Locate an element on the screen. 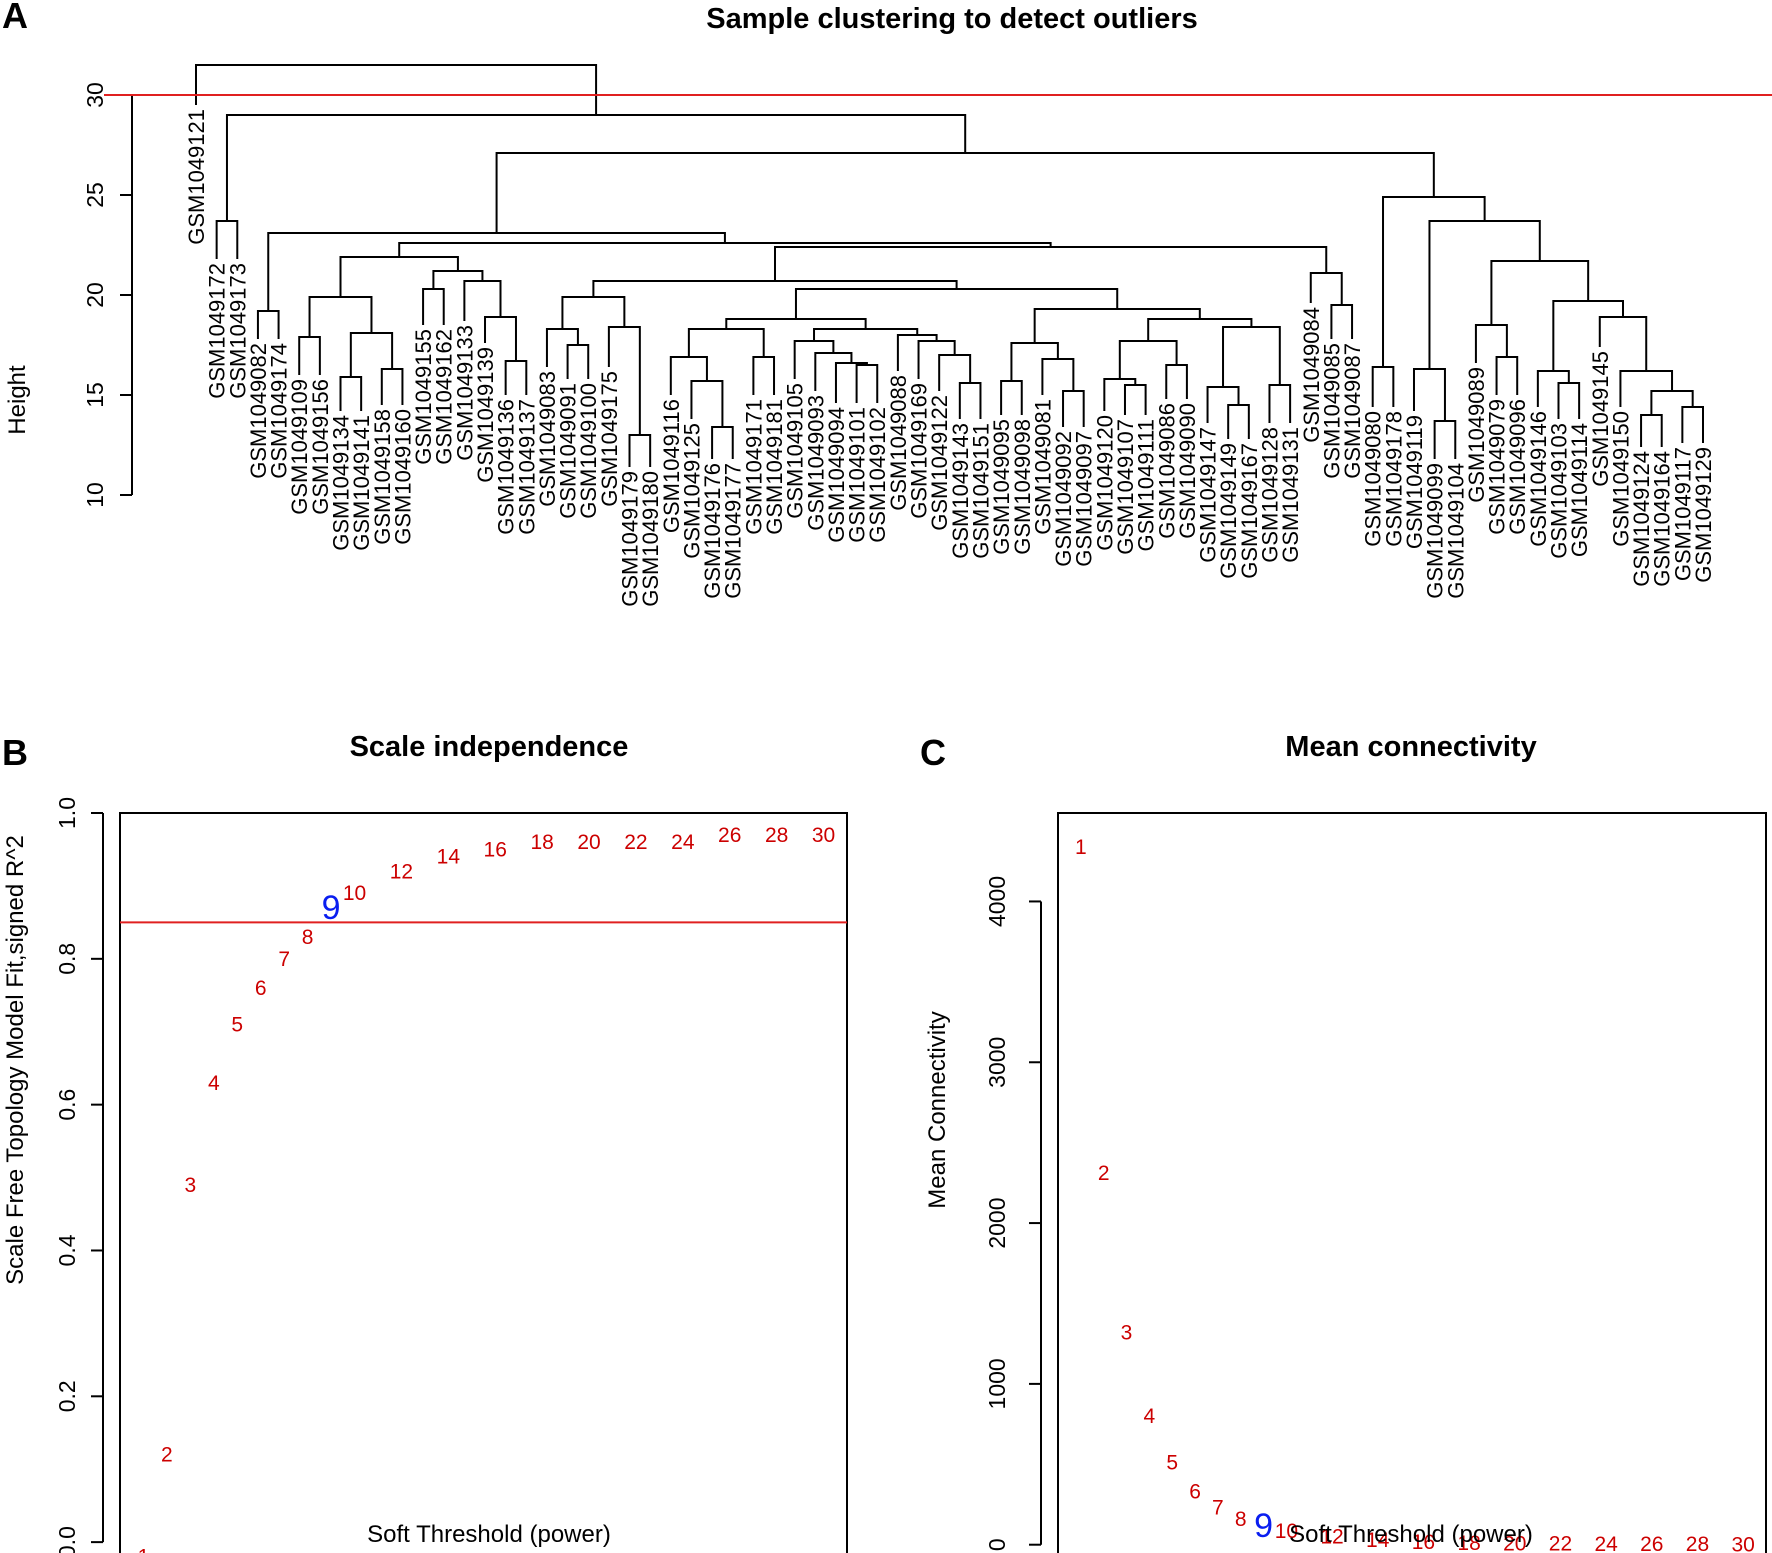 This screenshot has width=1772, height=1553. panel-letter-a: A is located at coordinates (15, 18).